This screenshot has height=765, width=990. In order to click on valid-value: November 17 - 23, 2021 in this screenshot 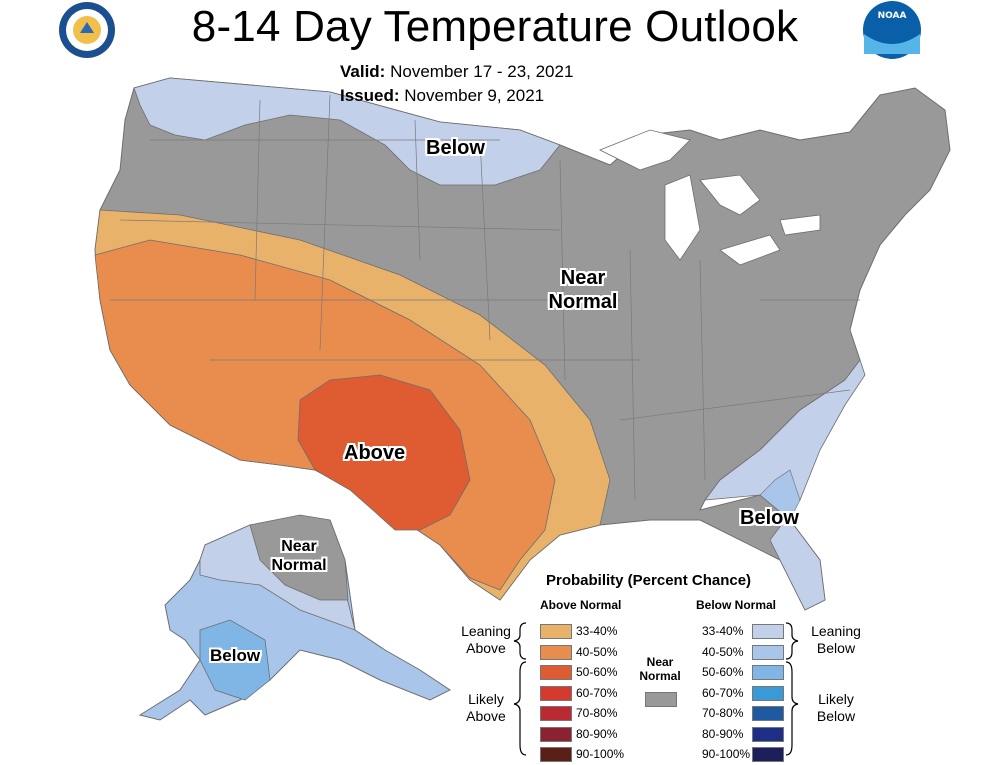, I will do `click(482, 71)`.